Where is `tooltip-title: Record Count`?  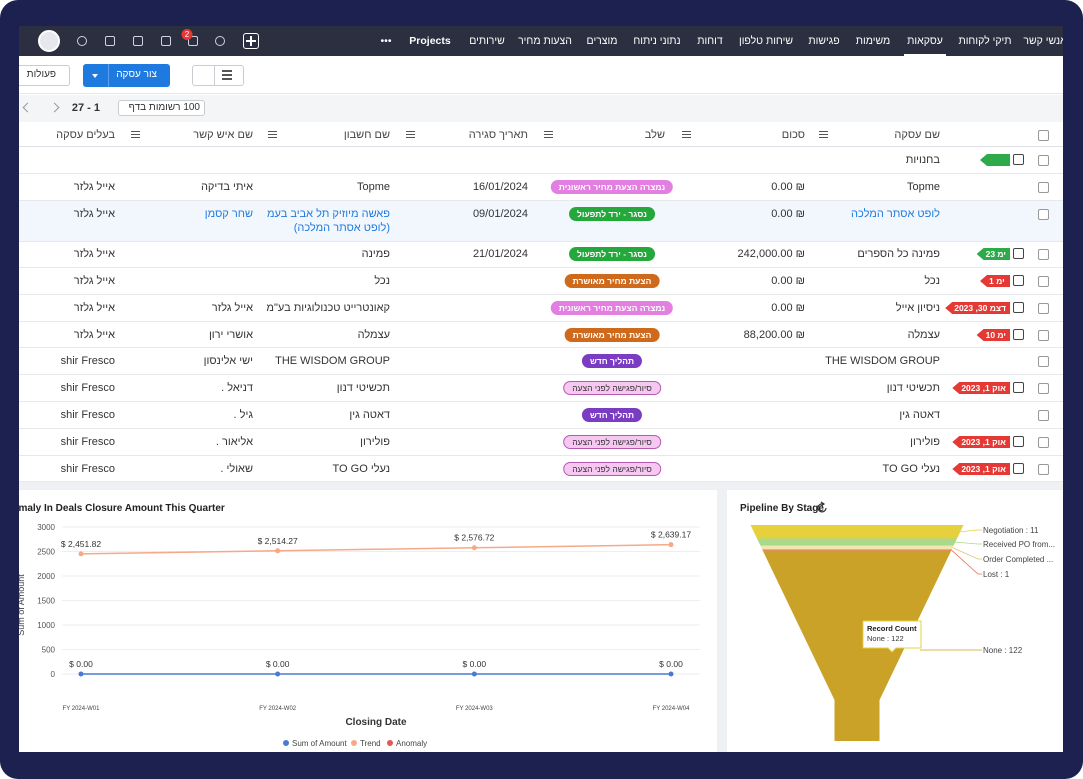 tooltip-title: Record Count is located at coordinates (892, 628).